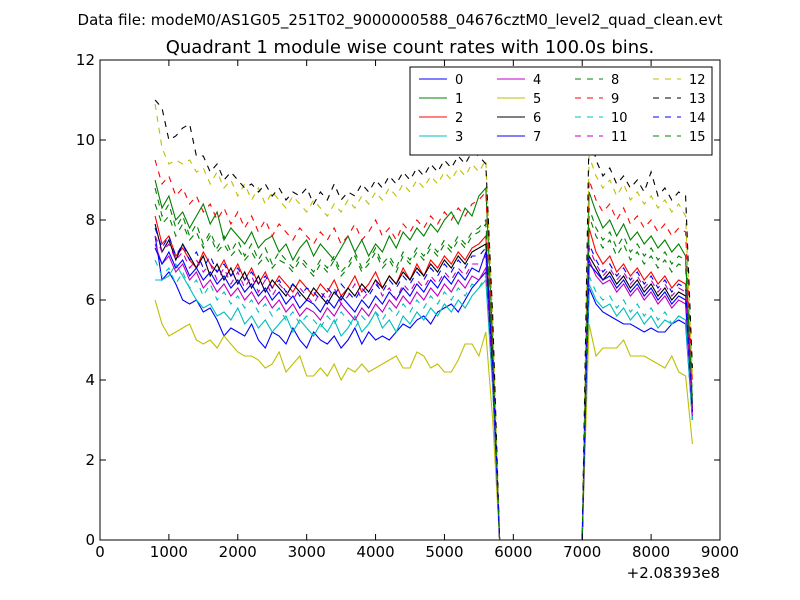 This screenshot has width=800, height=600. I want to click on legend-box, so click(561, 111).